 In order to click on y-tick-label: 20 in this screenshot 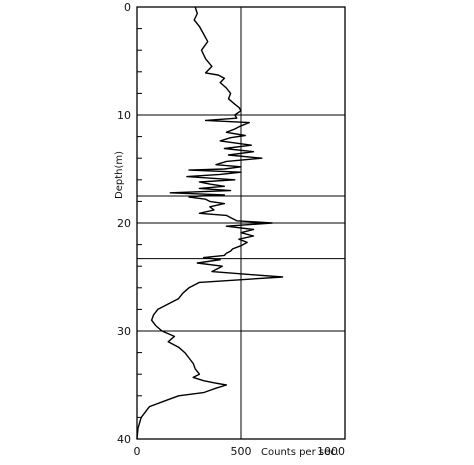, I will do `click(124, 223)`.